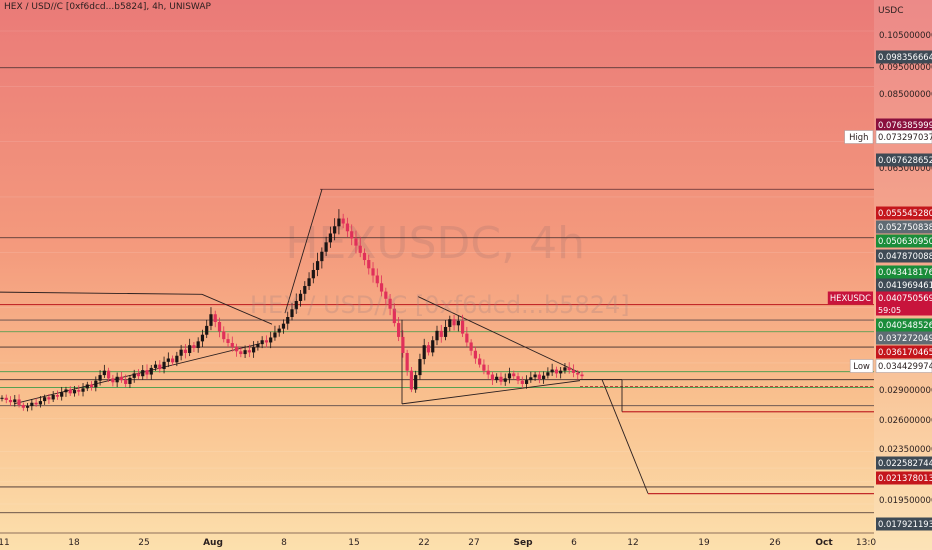 This screenshot has height=550, width=932. What do you see at coordinates (775, 543) in the screenshot?
I see `time-tick-label: 26` at bounding box center [775, 543].